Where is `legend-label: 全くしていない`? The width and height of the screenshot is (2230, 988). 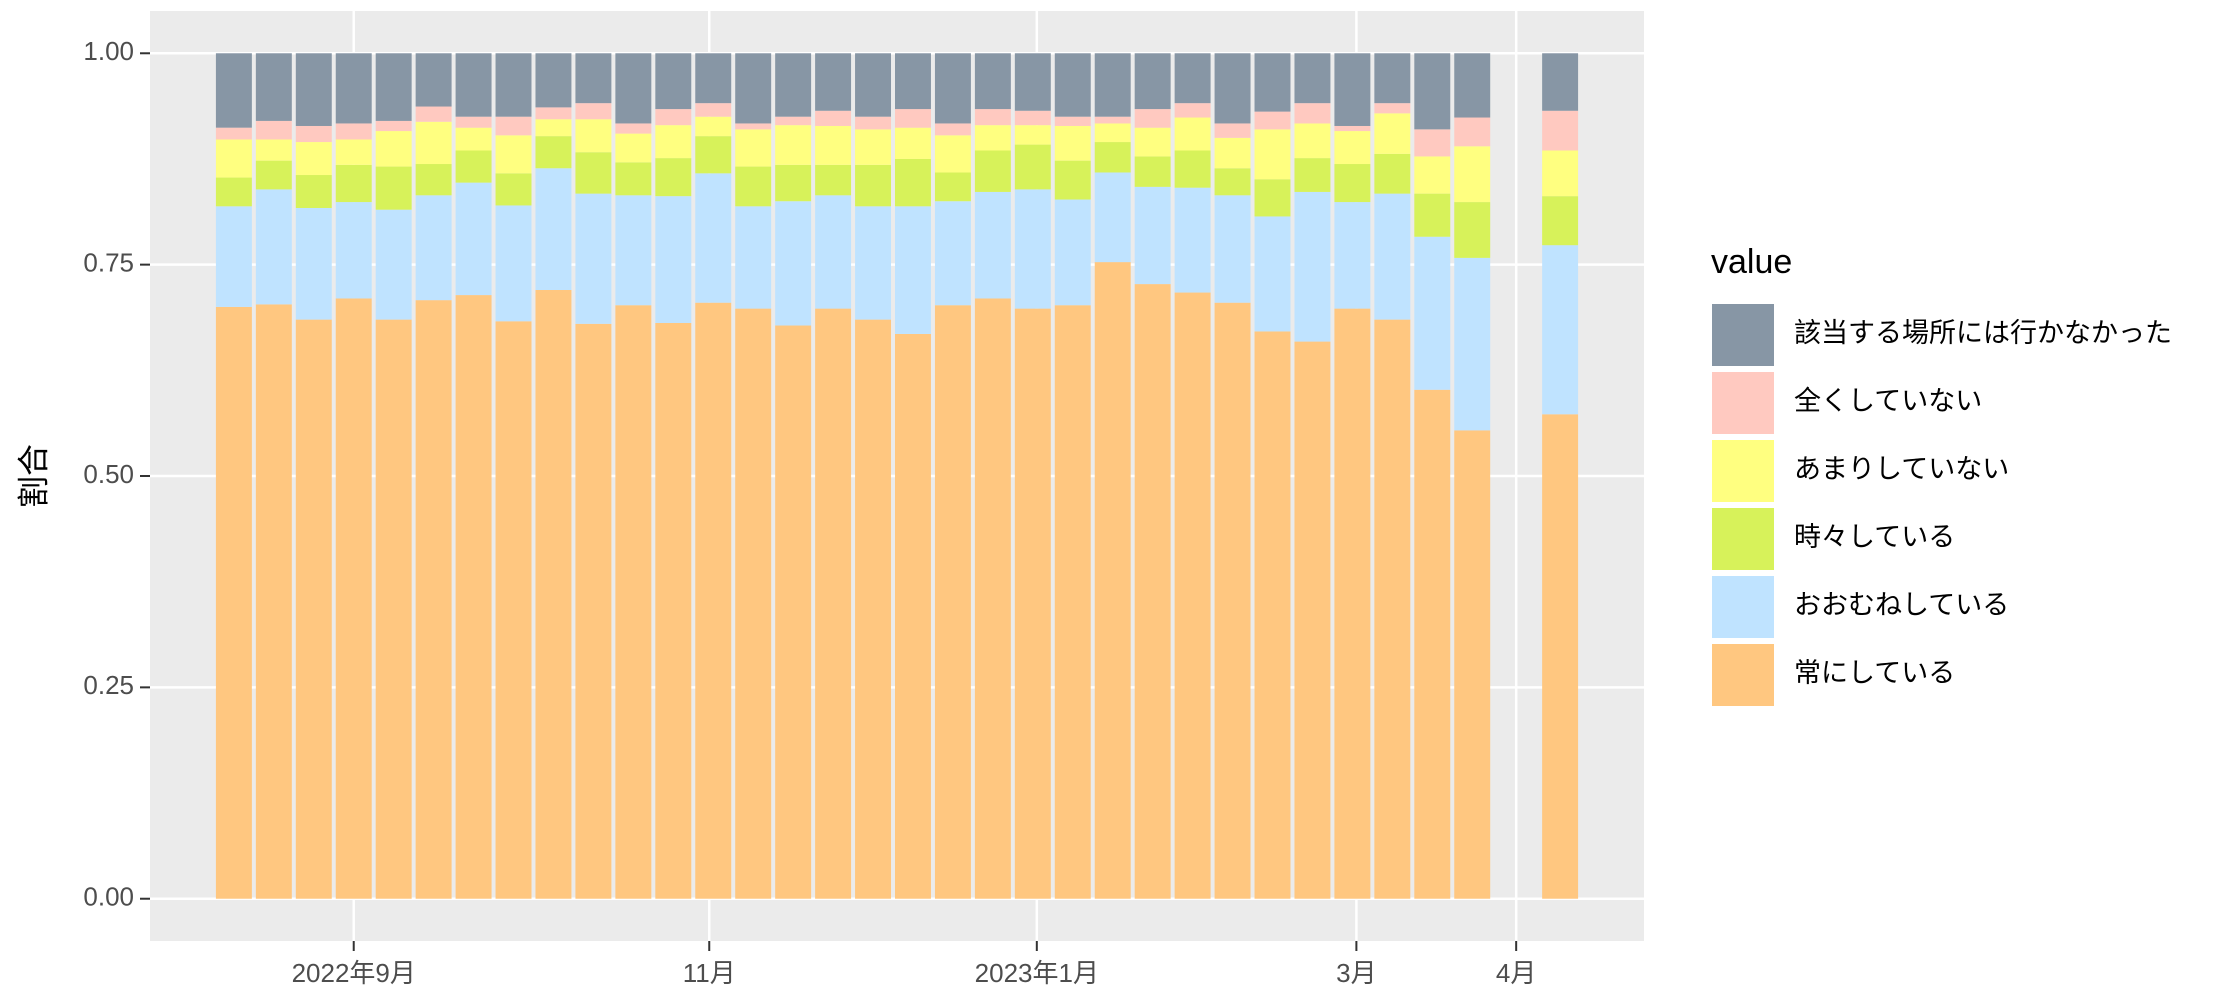 legend-label: 全くしていない is located at coordinates (1888, 401).